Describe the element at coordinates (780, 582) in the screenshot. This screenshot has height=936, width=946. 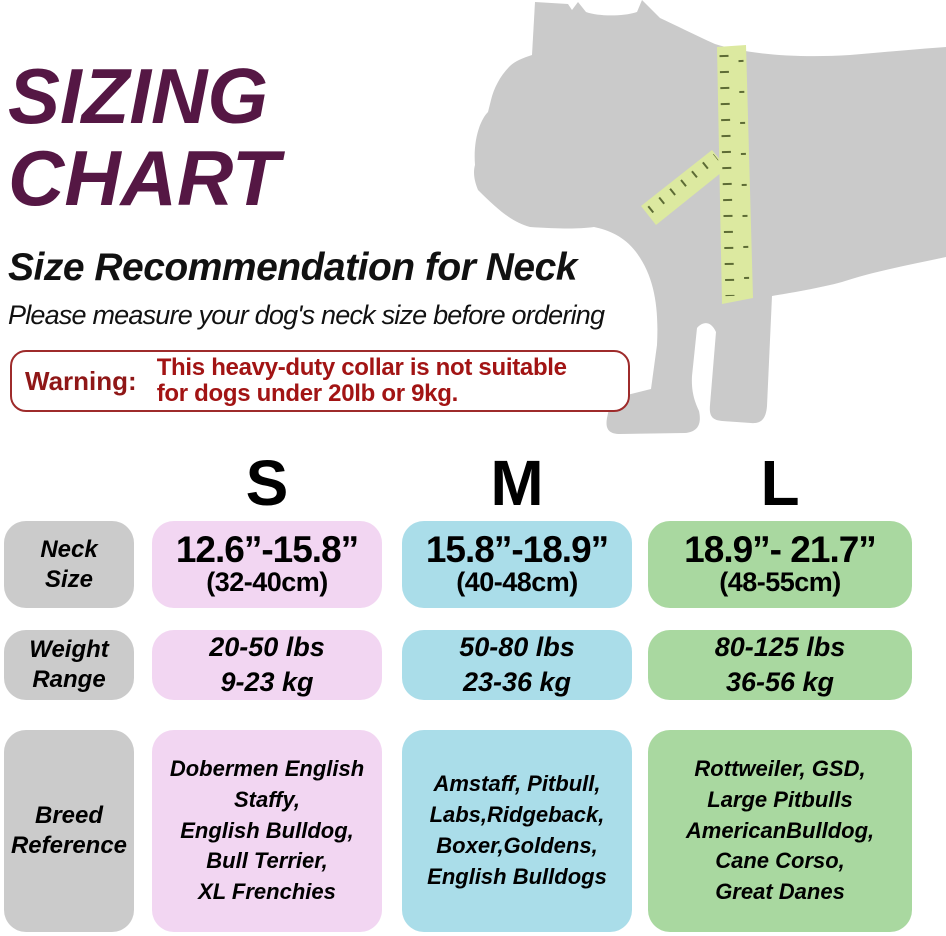
I see `neck-cm: (48-55cm)` at that location.